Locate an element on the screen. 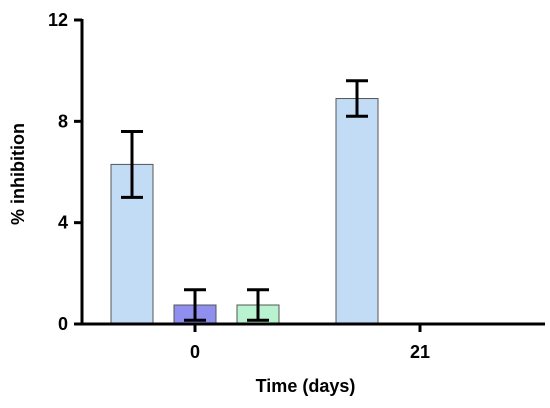  y-tick-label: 8 is located at coordinates (63, 121).